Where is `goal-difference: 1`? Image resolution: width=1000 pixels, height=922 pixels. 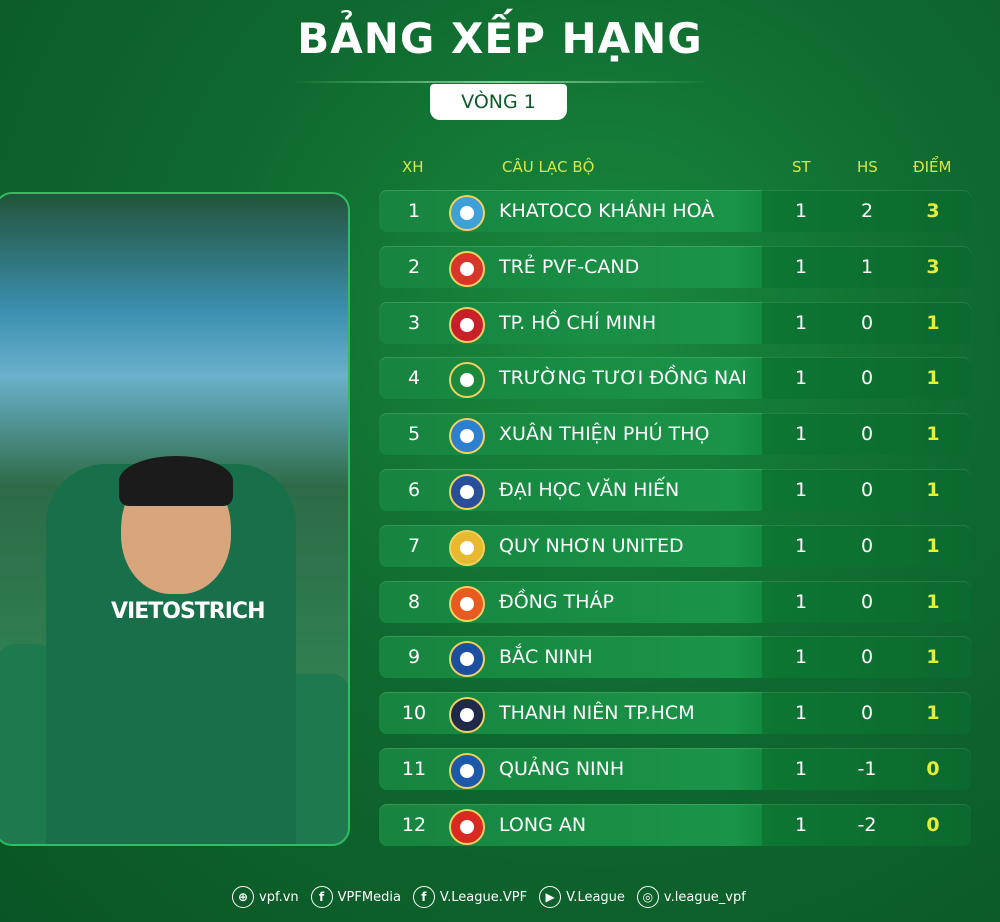
goal-difference: 1 is located at coordinates (867, 266).